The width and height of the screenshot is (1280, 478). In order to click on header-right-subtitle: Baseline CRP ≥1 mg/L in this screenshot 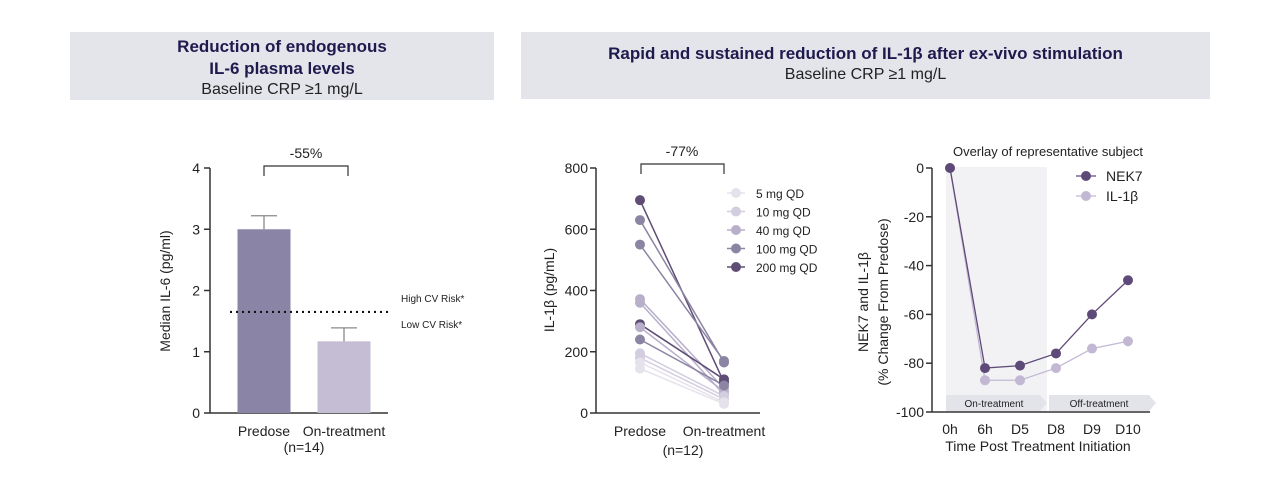, I will do `click(865, 74)`.